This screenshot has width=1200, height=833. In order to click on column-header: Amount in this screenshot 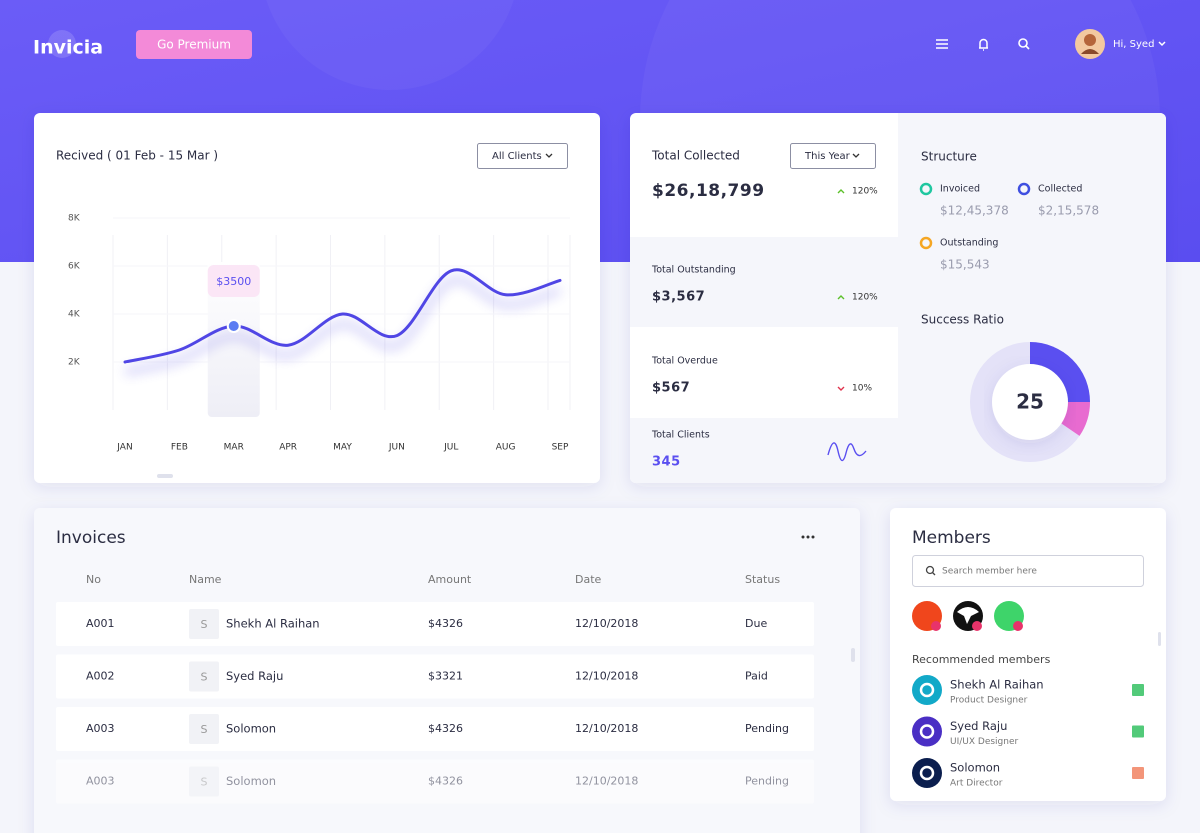, I will do `click(450, 579)`.